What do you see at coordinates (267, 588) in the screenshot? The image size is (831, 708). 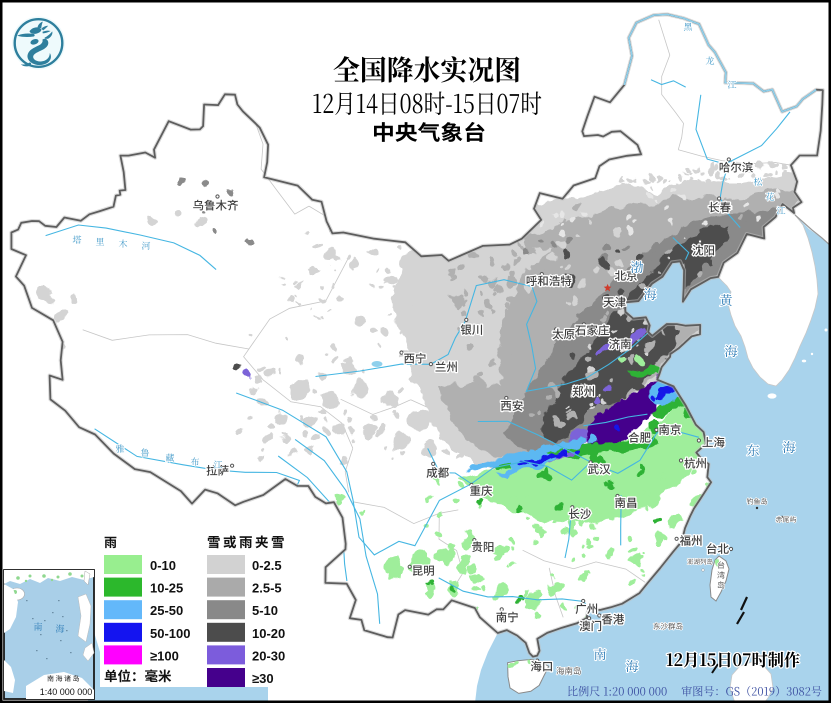 I see `svg-text: 2.5-5` at bounding box center [267, 588].